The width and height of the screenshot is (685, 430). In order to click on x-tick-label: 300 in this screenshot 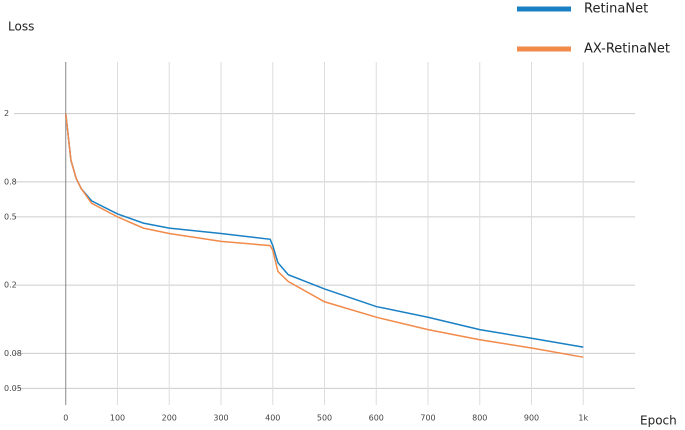, I will do `click(220, 418)`.